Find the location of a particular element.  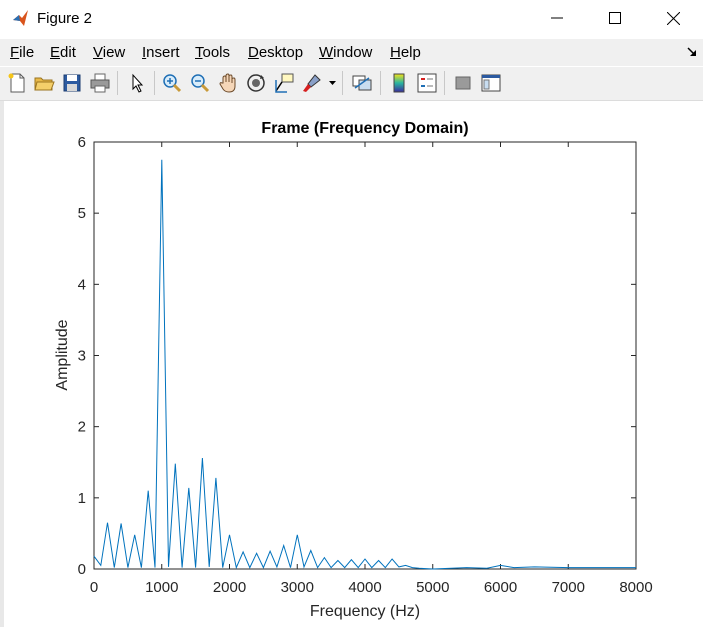

menu-insert: Insert is located at coordinates (161, 52).